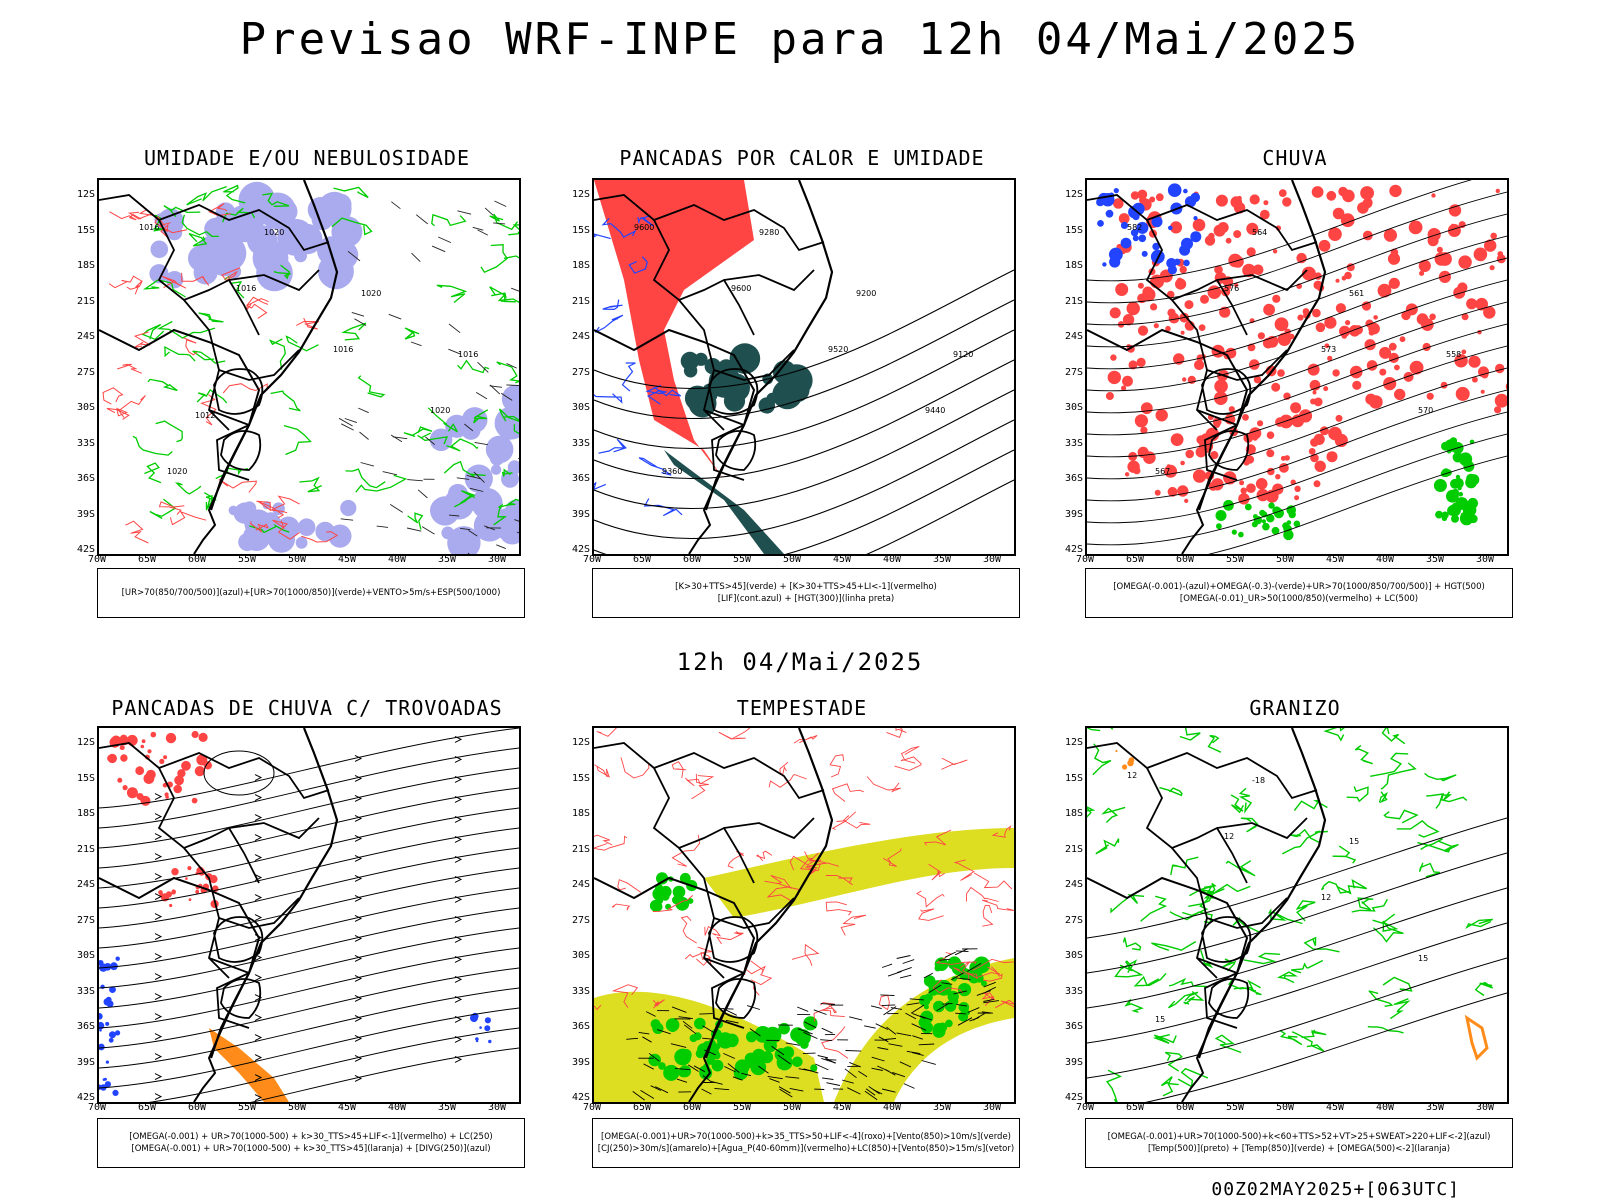 Image resolution: width=1600 pixels, height=1200 pixels. I want to click on convection-green-area, so click(731, 383).